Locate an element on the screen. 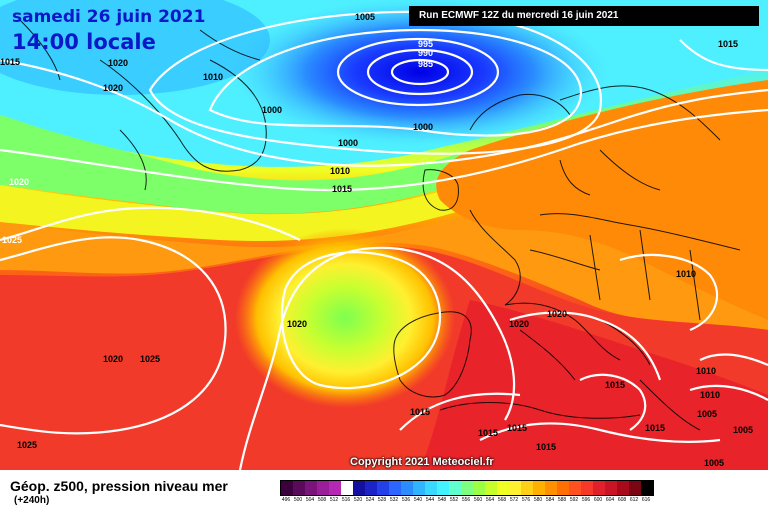 The image size is (768, 512). parameter-title: Géop. z500, pression niveau mer is located at coordinates (119, 486).